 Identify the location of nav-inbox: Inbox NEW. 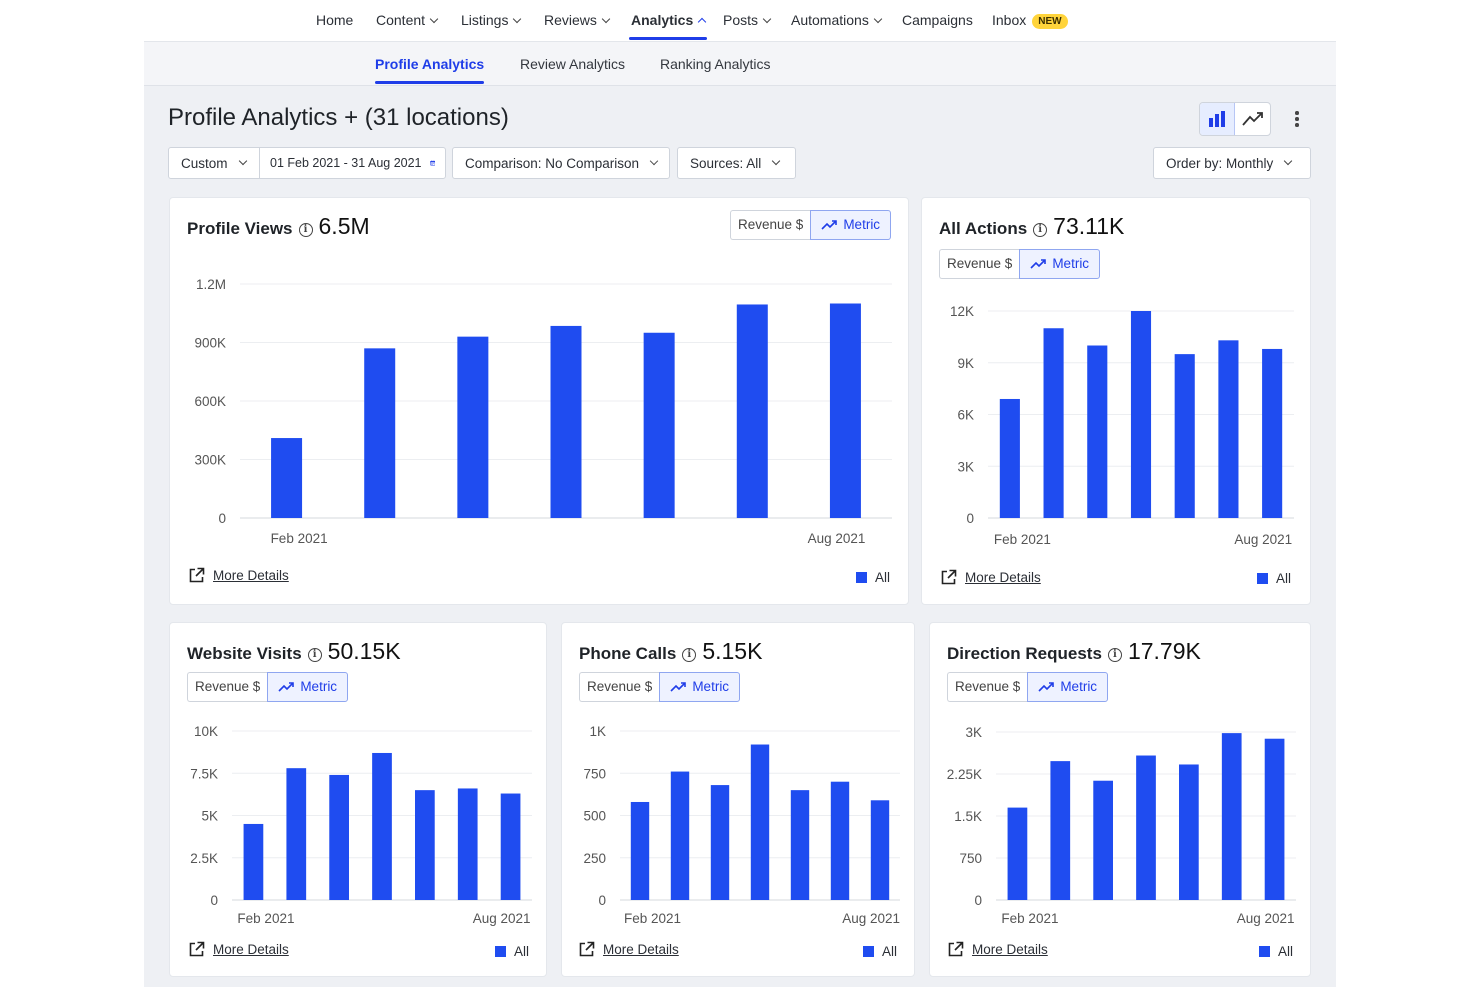
(1030, 21).